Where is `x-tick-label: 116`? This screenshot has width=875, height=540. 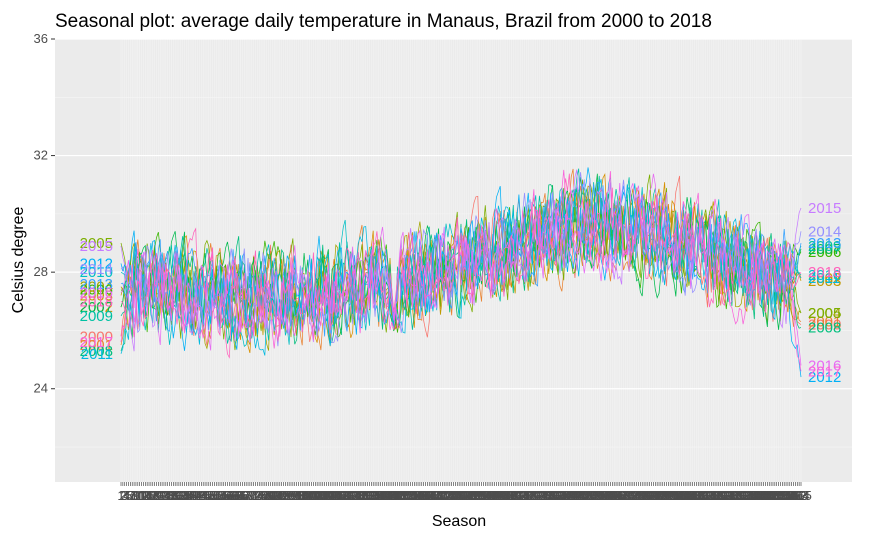
x-tick-label: 116 is located at coordinates (335, 495).